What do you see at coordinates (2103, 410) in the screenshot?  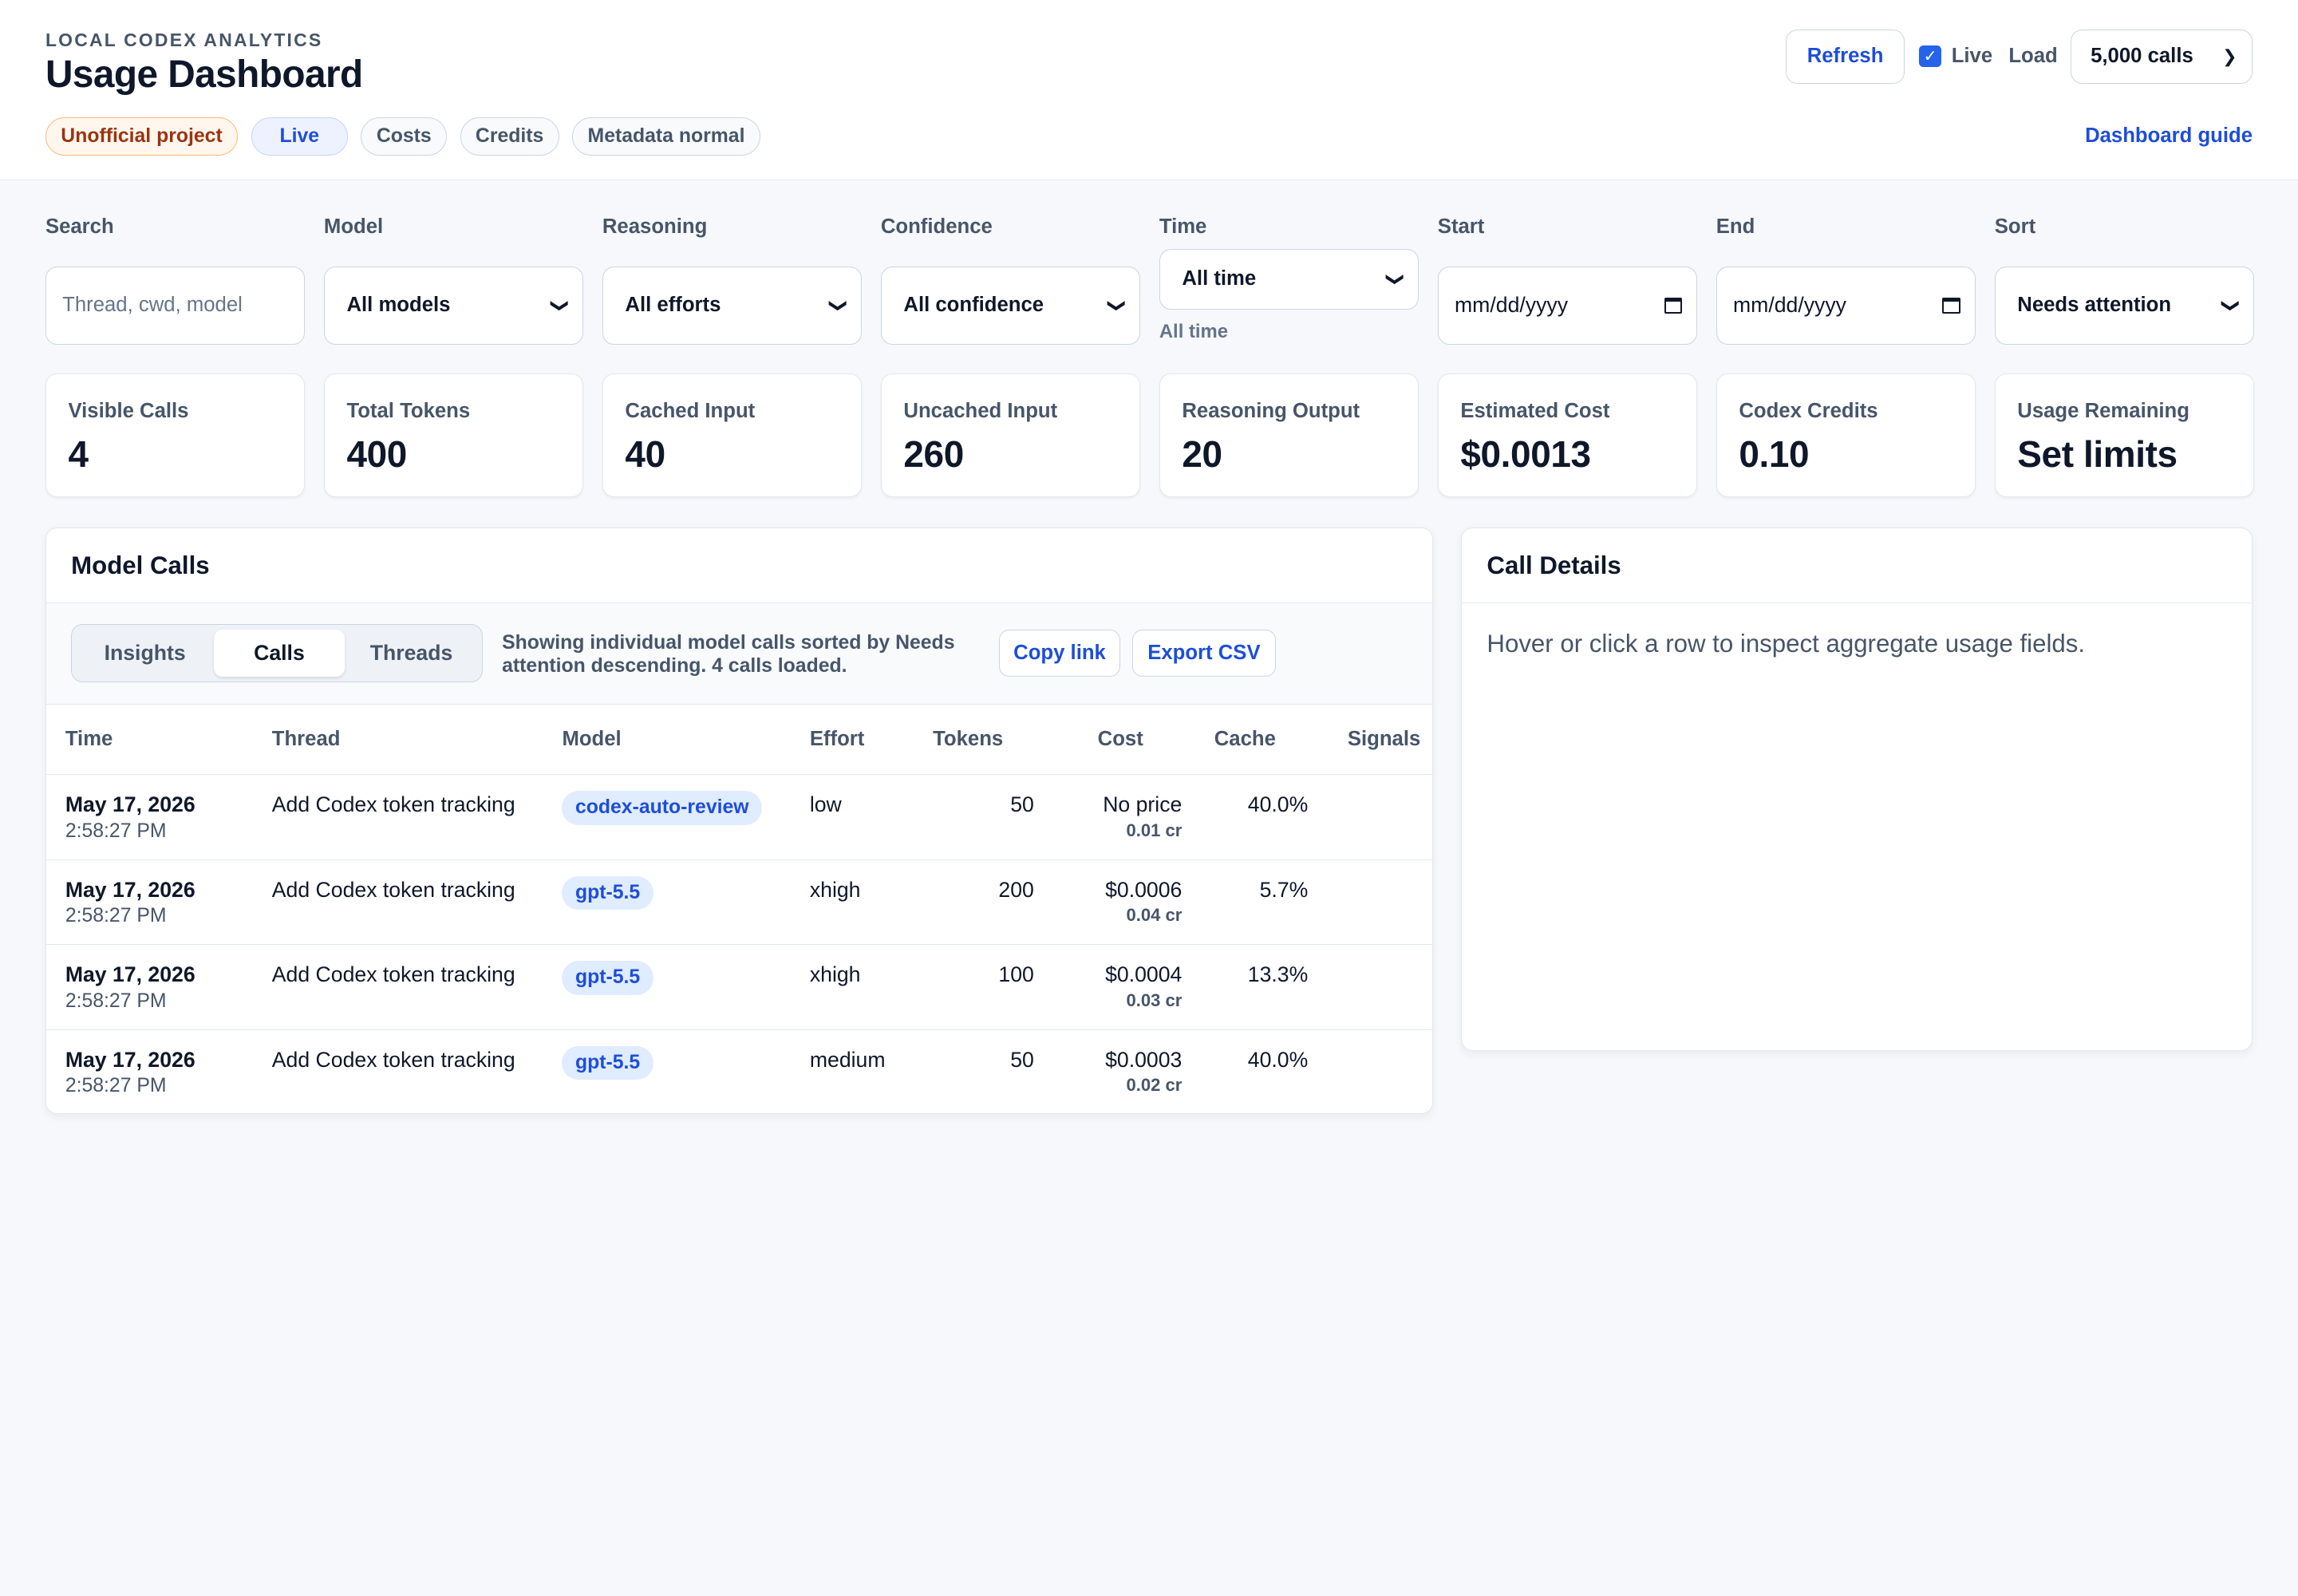 I see `metric-label: Usage Remaining` at bounding box center [2103, 410].